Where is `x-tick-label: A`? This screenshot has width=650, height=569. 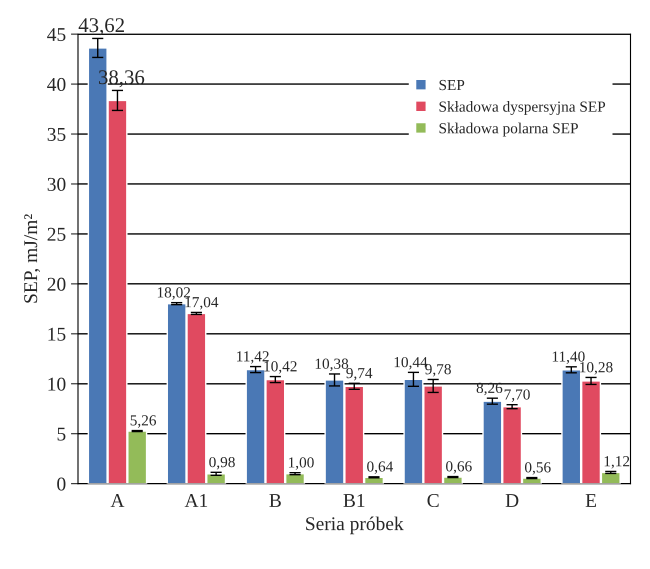 x-tick-label: A is located at coordinates (117, 500).